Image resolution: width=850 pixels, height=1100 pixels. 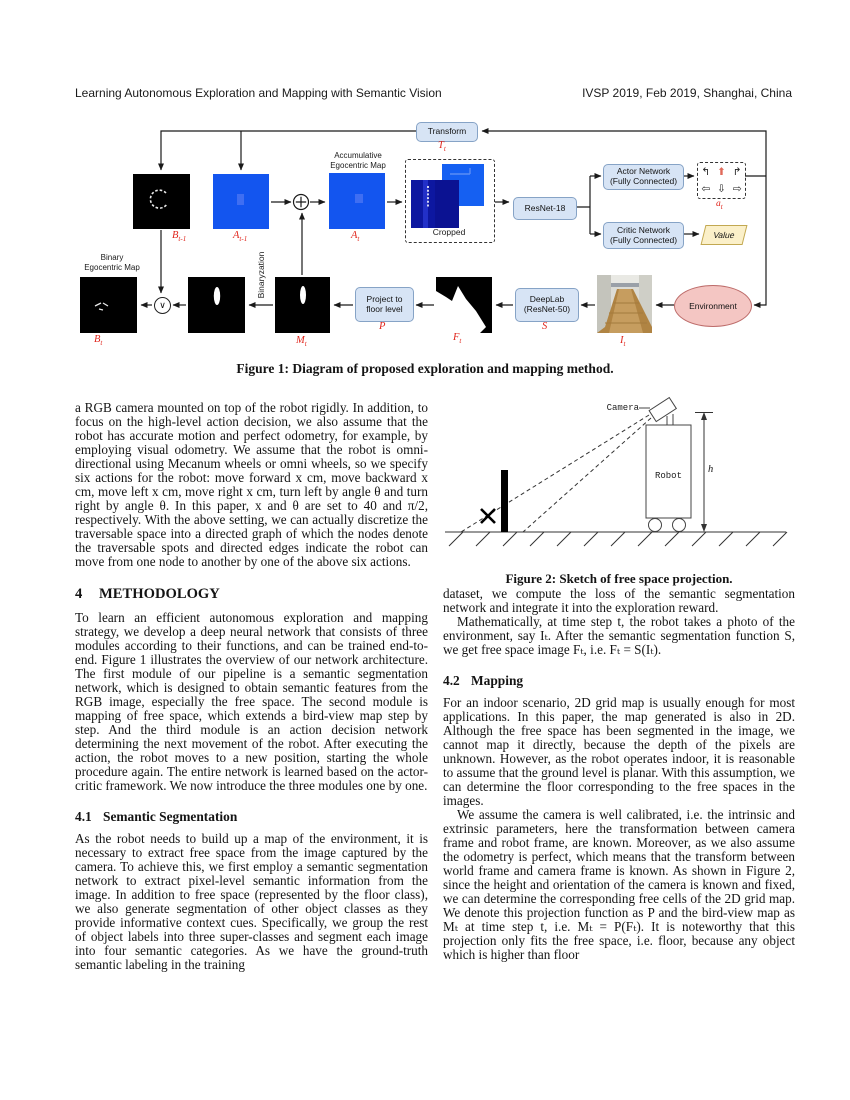 I want to click on environment-node: Environment, so click(x=713, y=306).